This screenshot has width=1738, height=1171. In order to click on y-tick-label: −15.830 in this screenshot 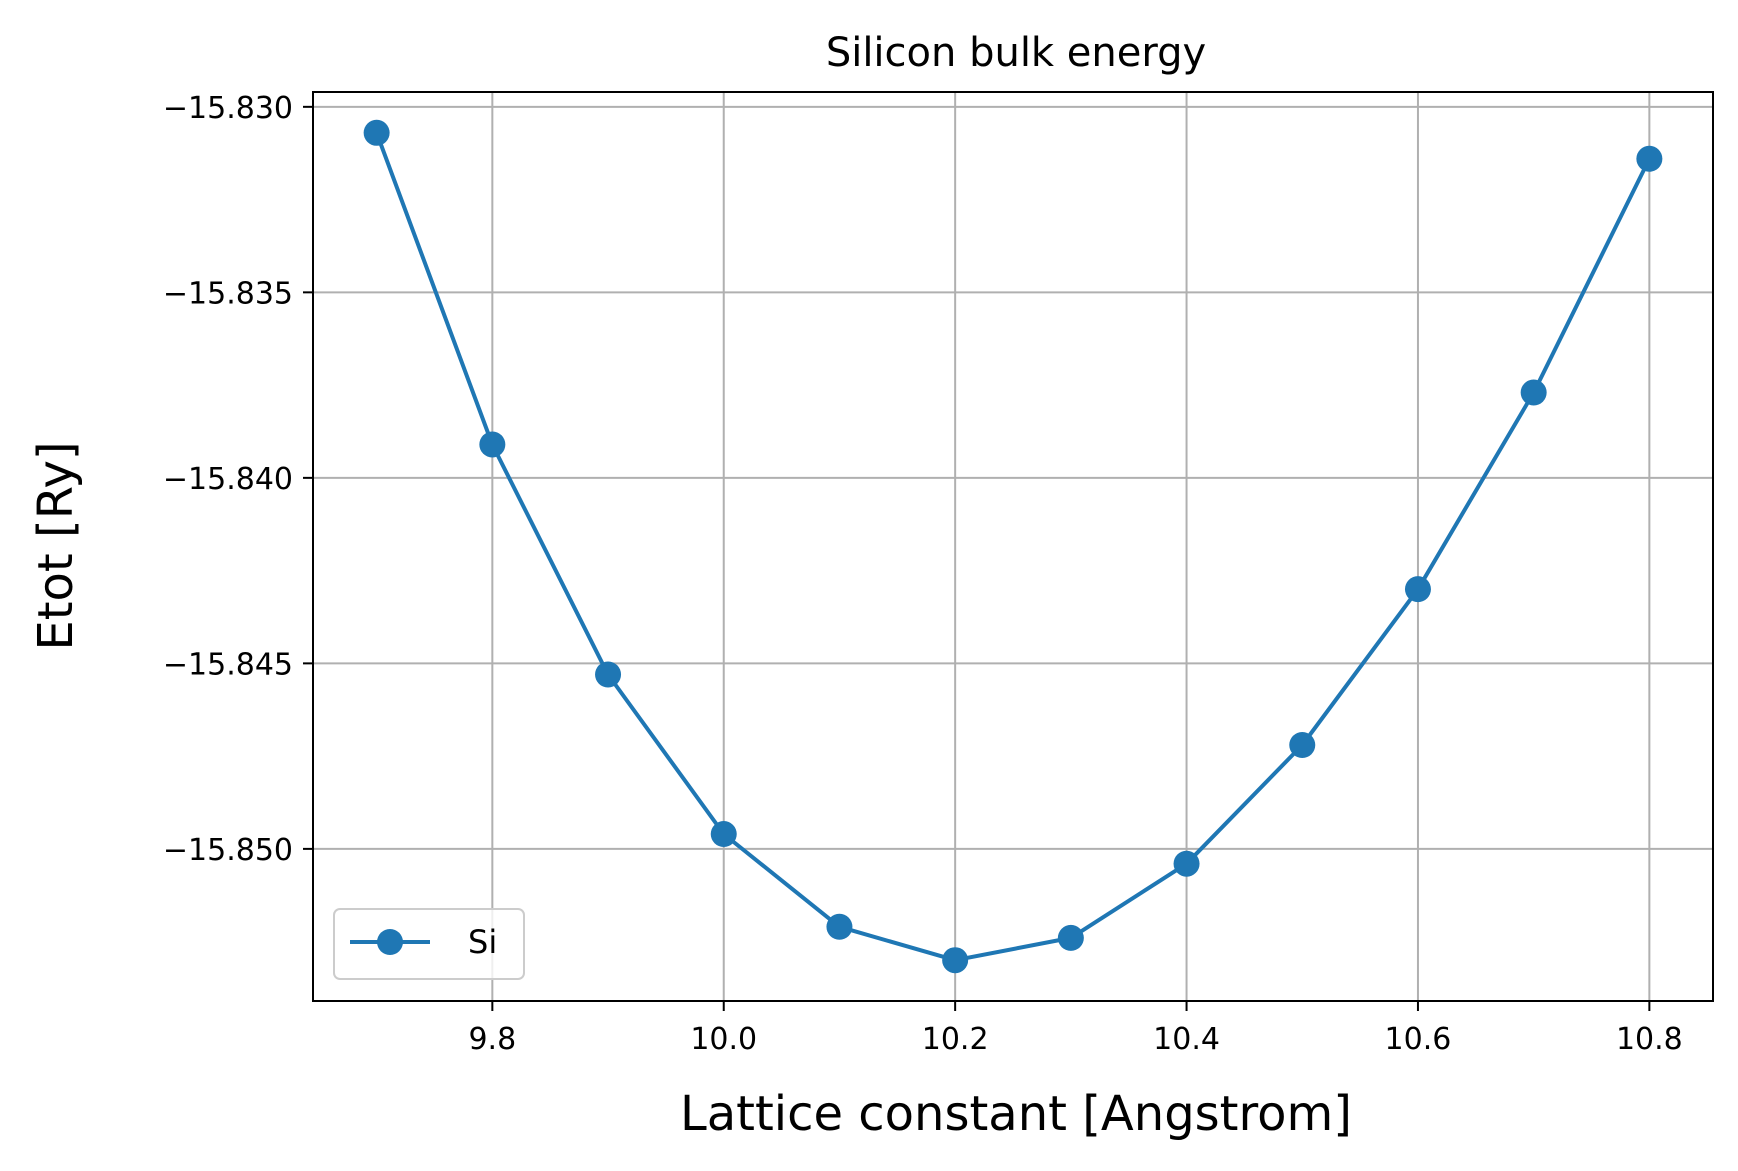, I will do `click(228, 108)`.